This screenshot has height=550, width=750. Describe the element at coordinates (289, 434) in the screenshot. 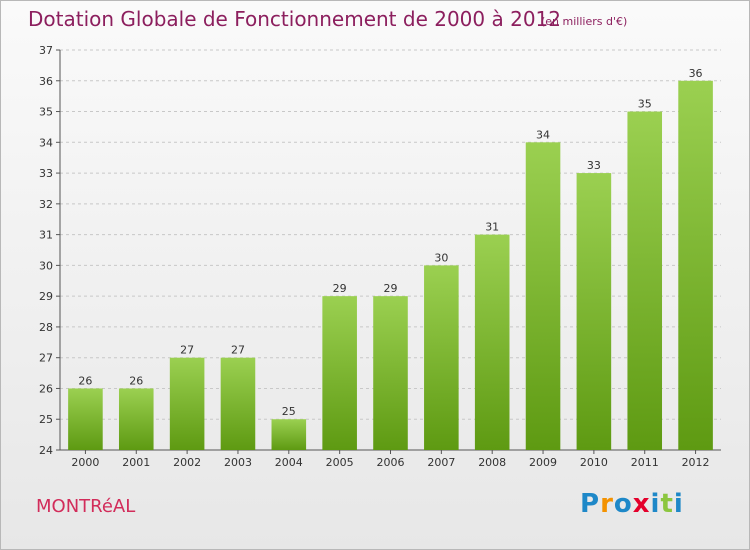

I see `bar-2004` at that location.